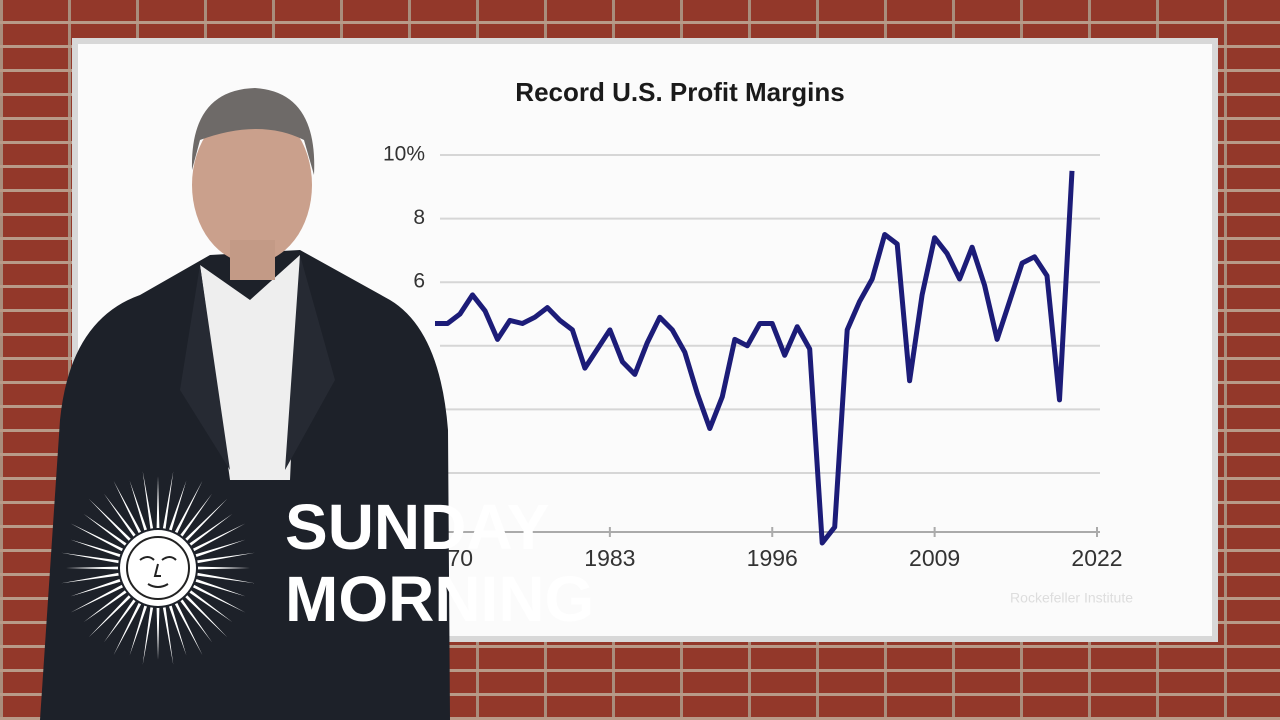  Describe the element at coordinates (1096, 558) in the screenshot. I see `x-tick-label: 2022` at that location.